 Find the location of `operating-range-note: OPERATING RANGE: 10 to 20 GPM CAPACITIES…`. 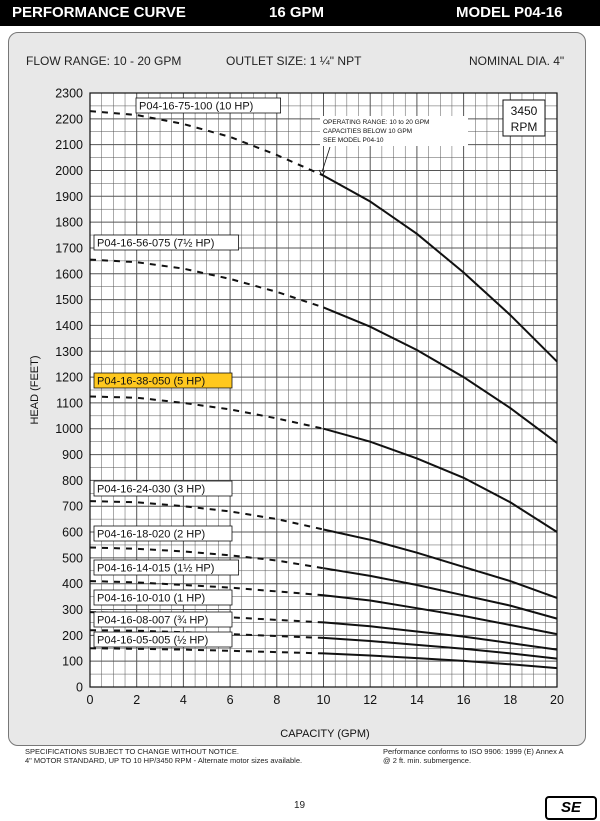

operating-range-note: OPERATING RANGE: 10 to 20 GPM CAPACITIES… is located at coordinates (393, 146).